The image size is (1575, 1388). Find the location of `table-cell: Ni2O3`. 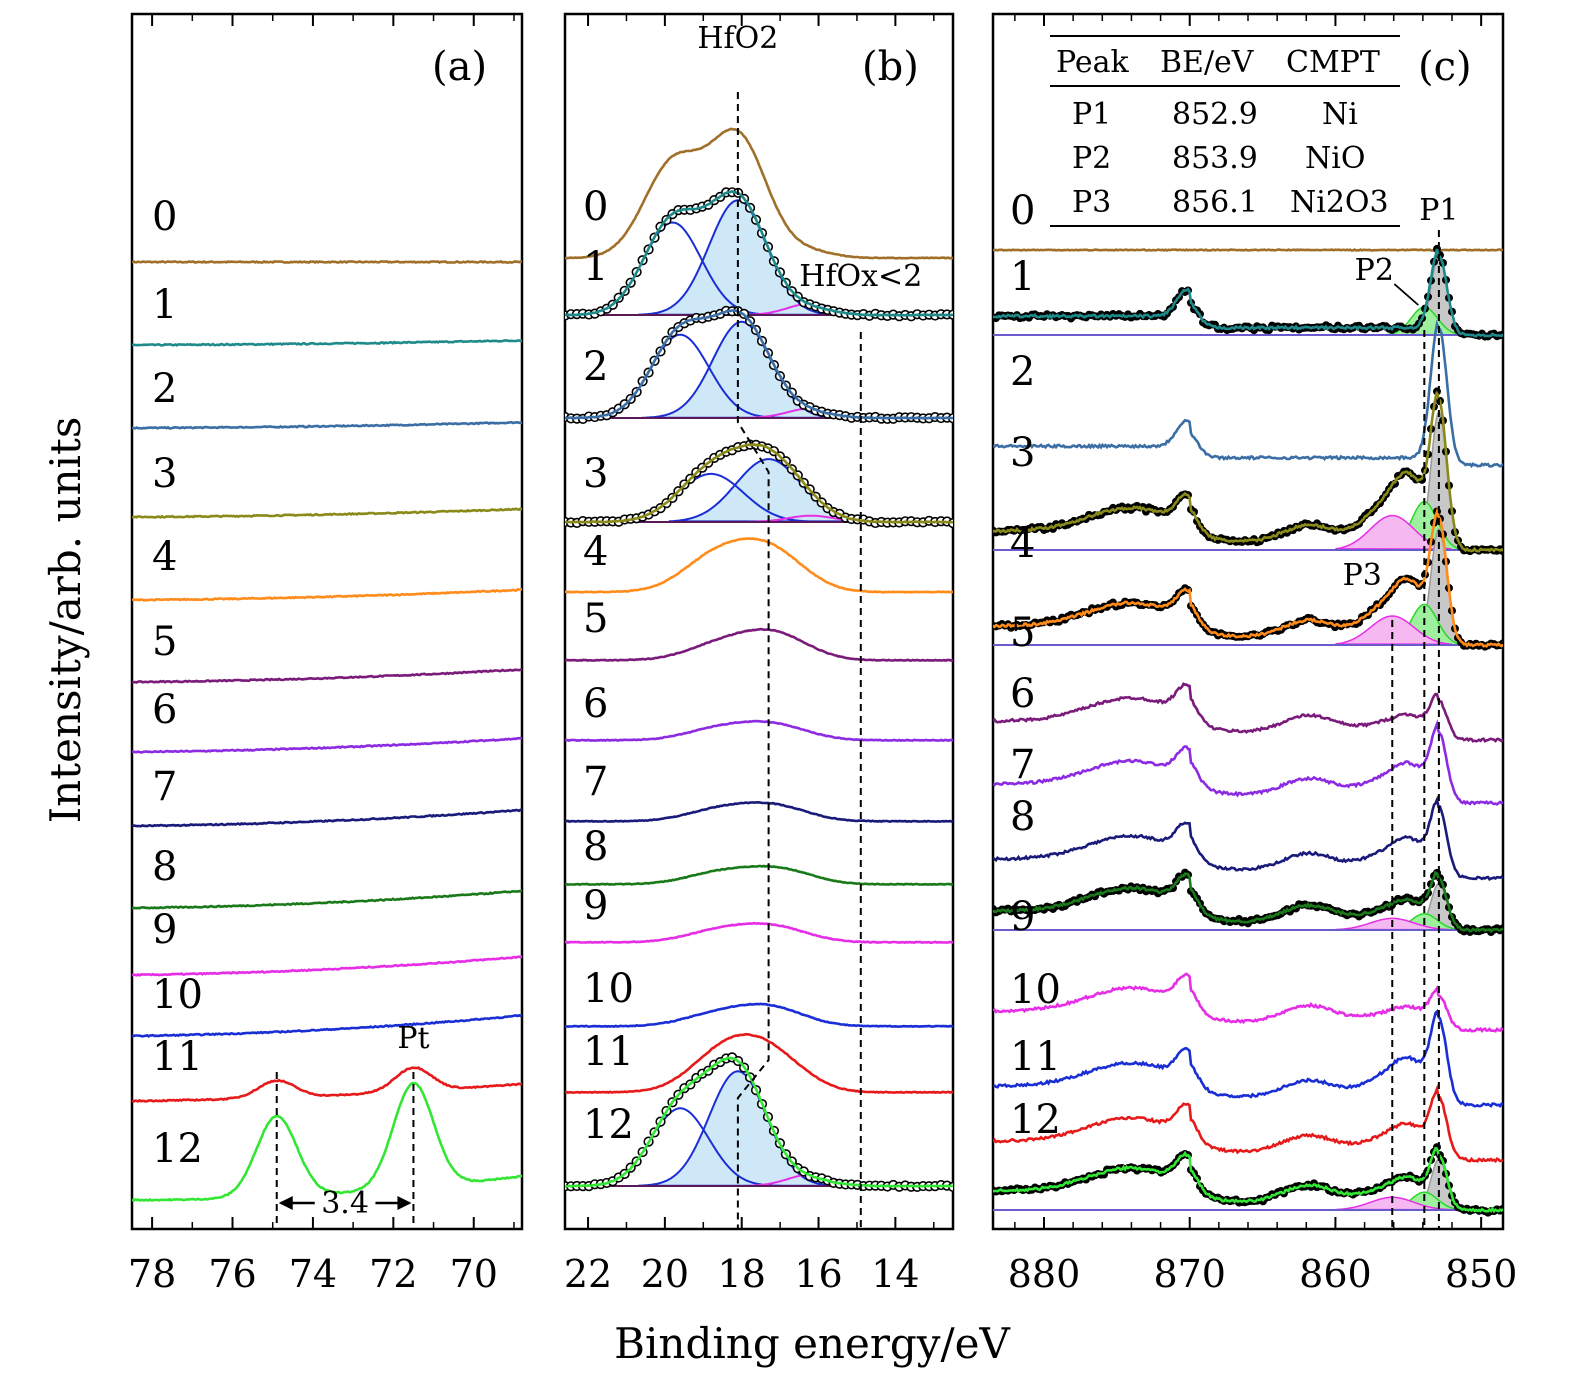

table-cell: Ni2O3 is located at coordinates (1339, 202).